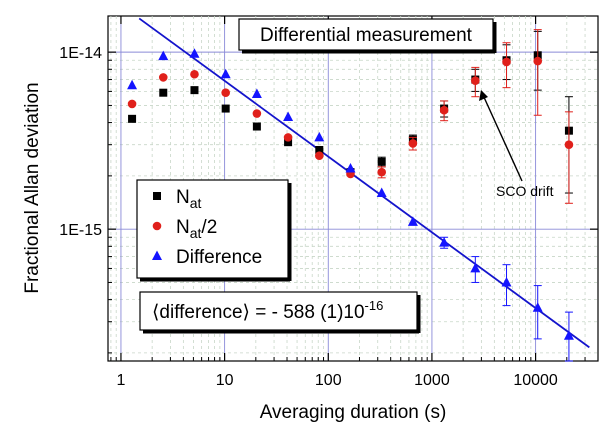  What do you see at coordinates (502, 138) in the screenshot?
I see `sco-drift-arrow` at bounding box center [502, 138].